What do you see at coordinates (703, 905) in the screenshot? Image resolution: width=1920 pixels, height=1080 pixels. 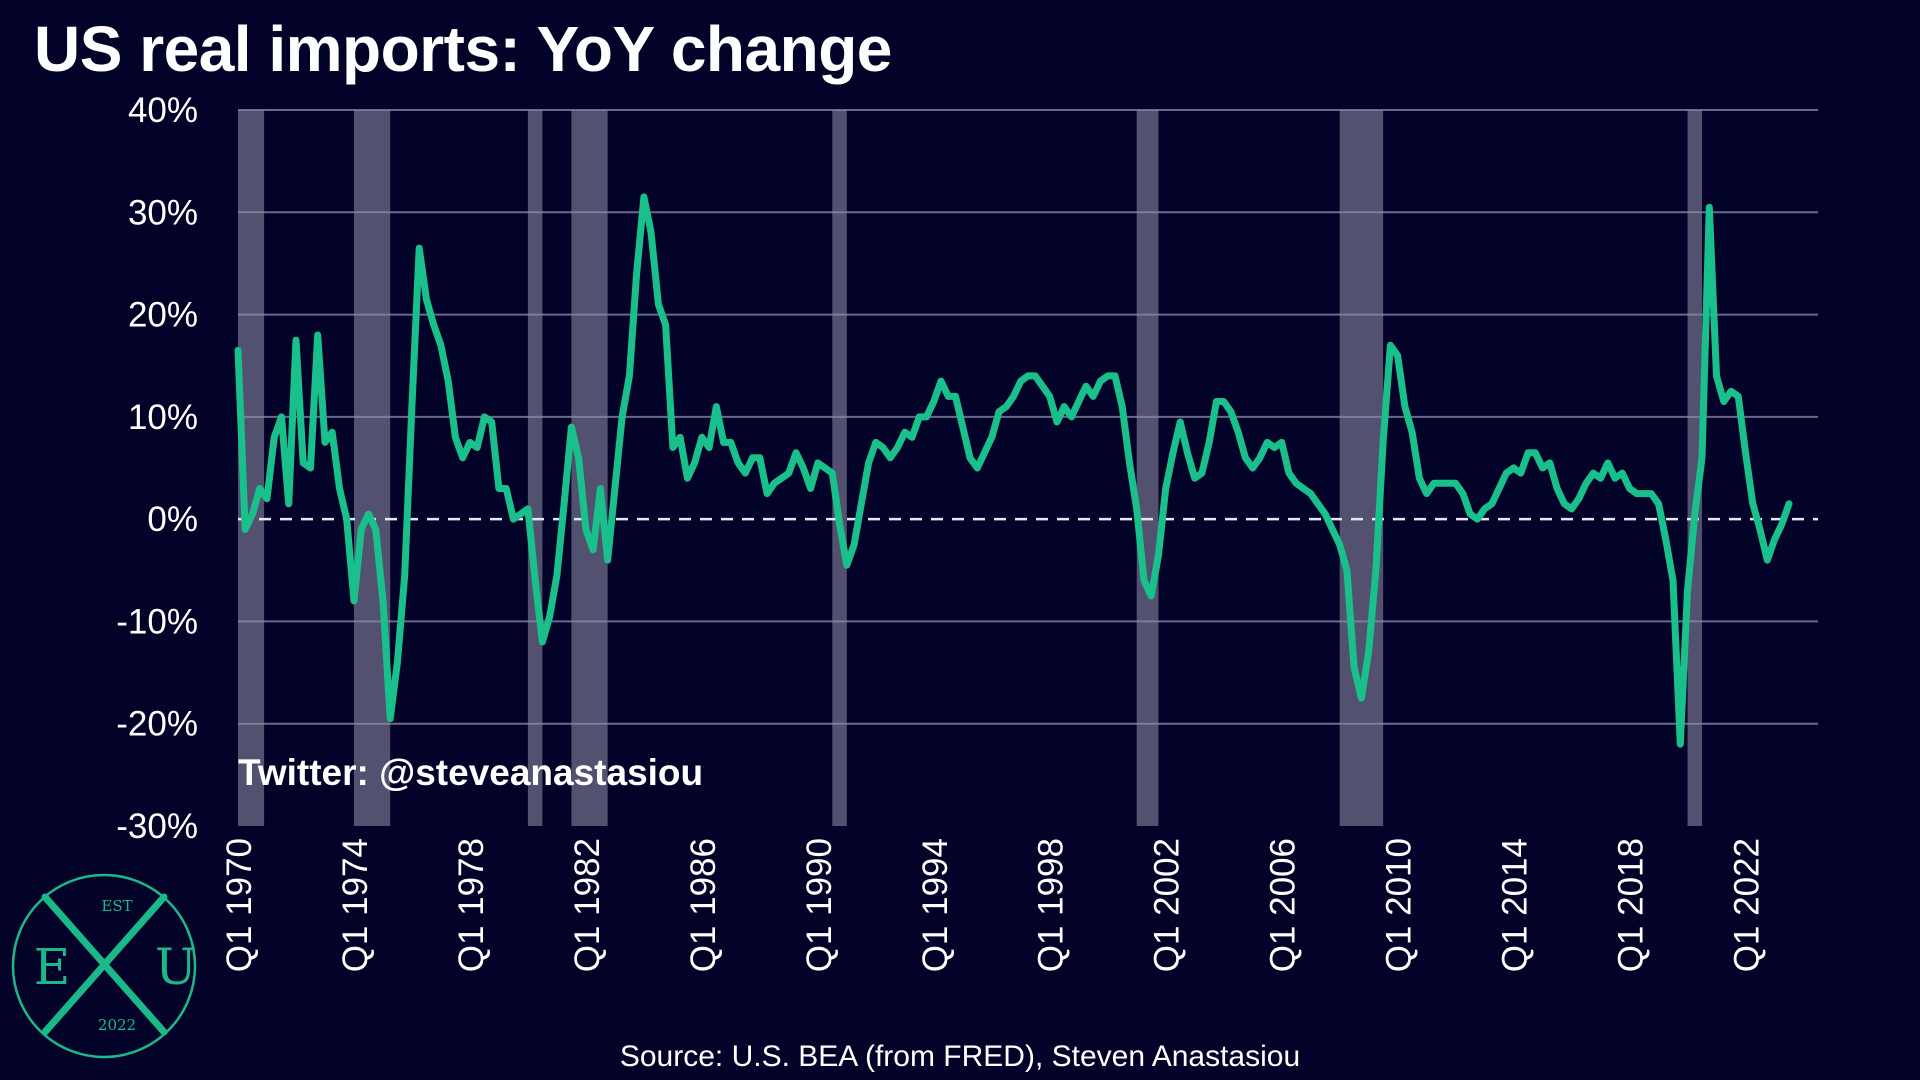 I see `x-tick-label: Q1 1986` at bounding box center [703, 905].